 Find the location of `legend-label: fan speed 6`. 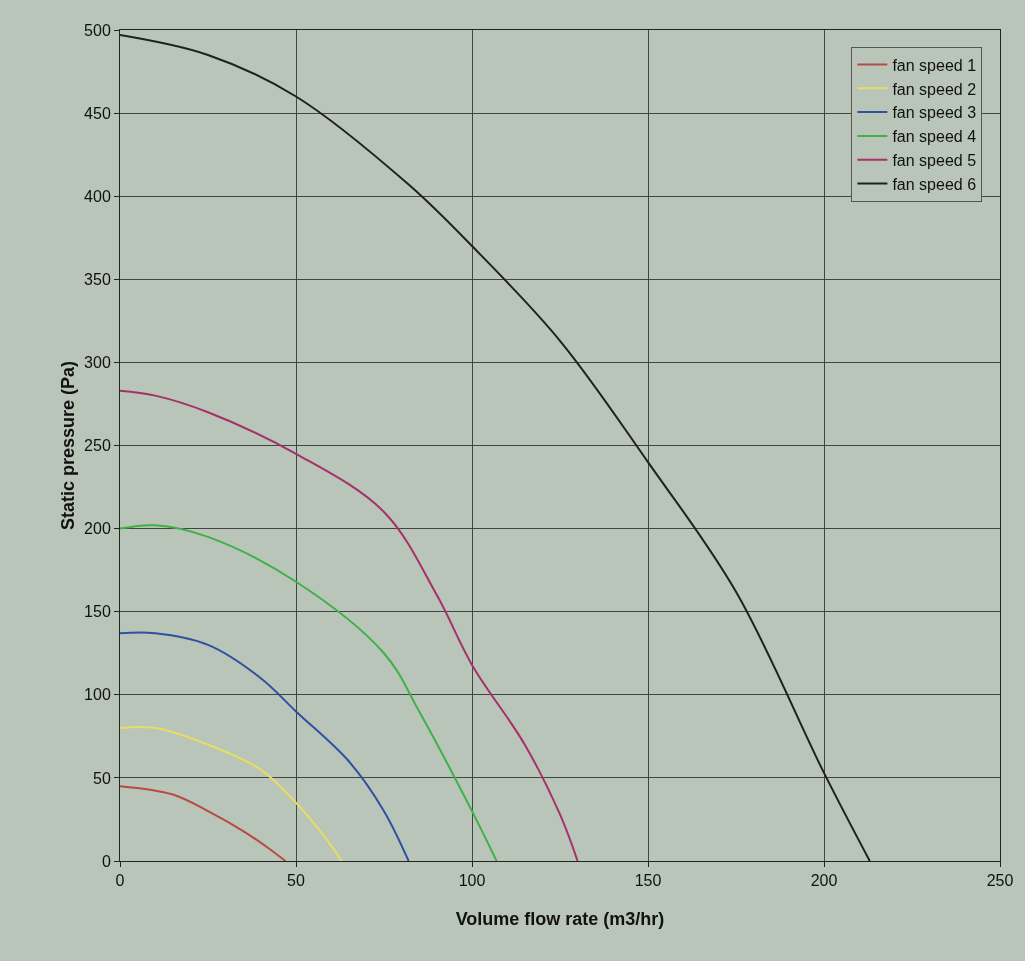

legend-label: fan speed 6 is located at coordinates (934, 184).